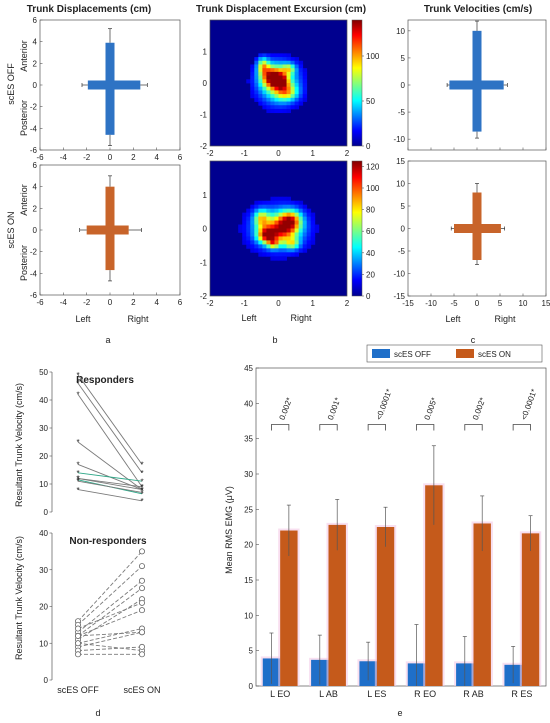 This screenshot has height=723, width=550. What do you see at coordinates (431, 303) in the screenshot?
I see `c-on-xtick-label: -10` at bounding box center [431, 303].